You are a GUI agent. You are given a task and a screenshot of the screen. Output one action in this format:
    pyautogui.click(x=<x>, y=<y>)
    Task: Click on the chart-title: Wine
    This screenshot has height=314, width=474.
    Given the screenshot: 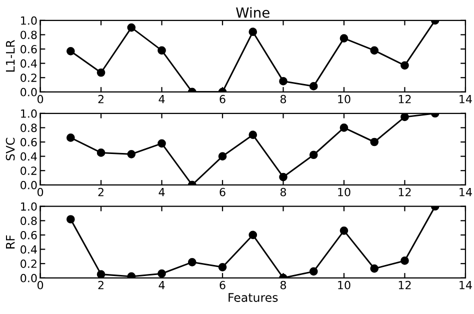 What is the action you would take?
    pyautogui.click(x=253, y=12)
    